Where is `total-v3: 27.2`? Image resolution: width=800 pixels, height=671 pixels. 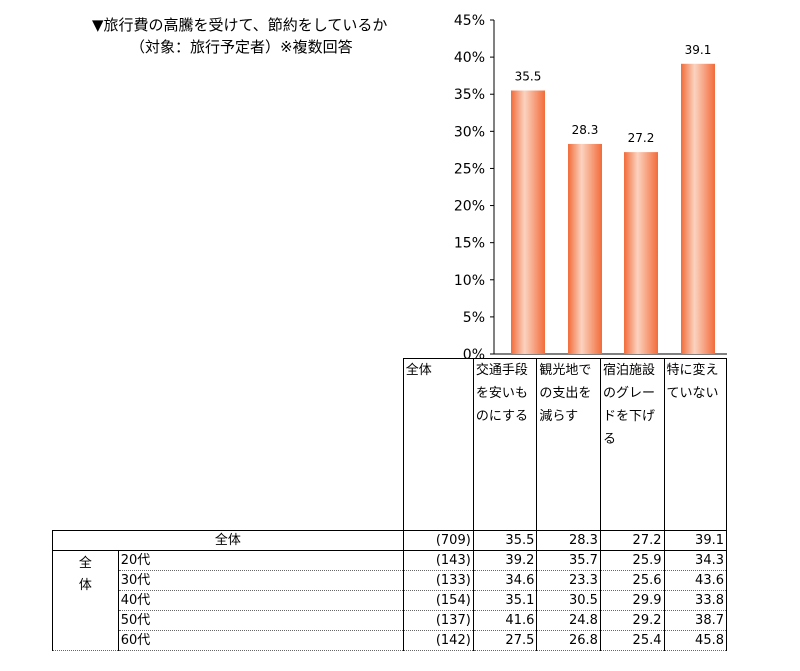
total-v3: 27.2 is located at coordinates (632, 540).